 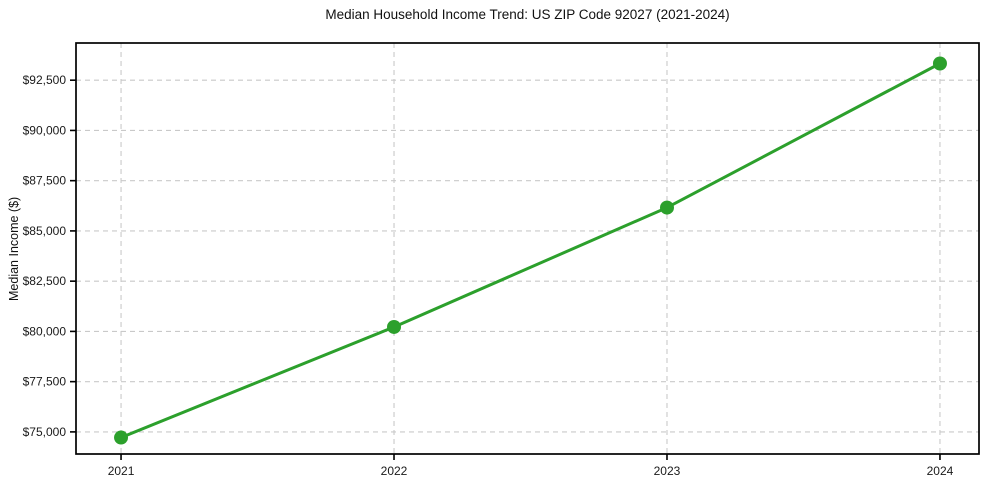 I want to click on y-tick-label: $87,500, so click(x=45, y=181).